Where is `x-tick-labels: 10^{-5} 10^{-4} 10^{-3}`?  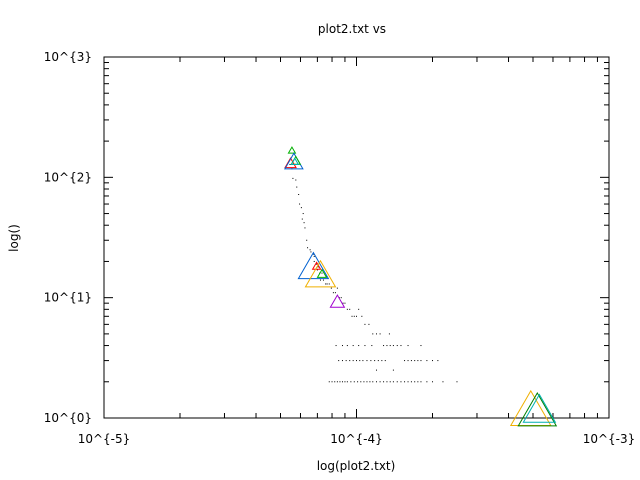
x-tick-labels: 10^{-5} 10^{-4} 10^{-3} is located at coordinates (357, 439).